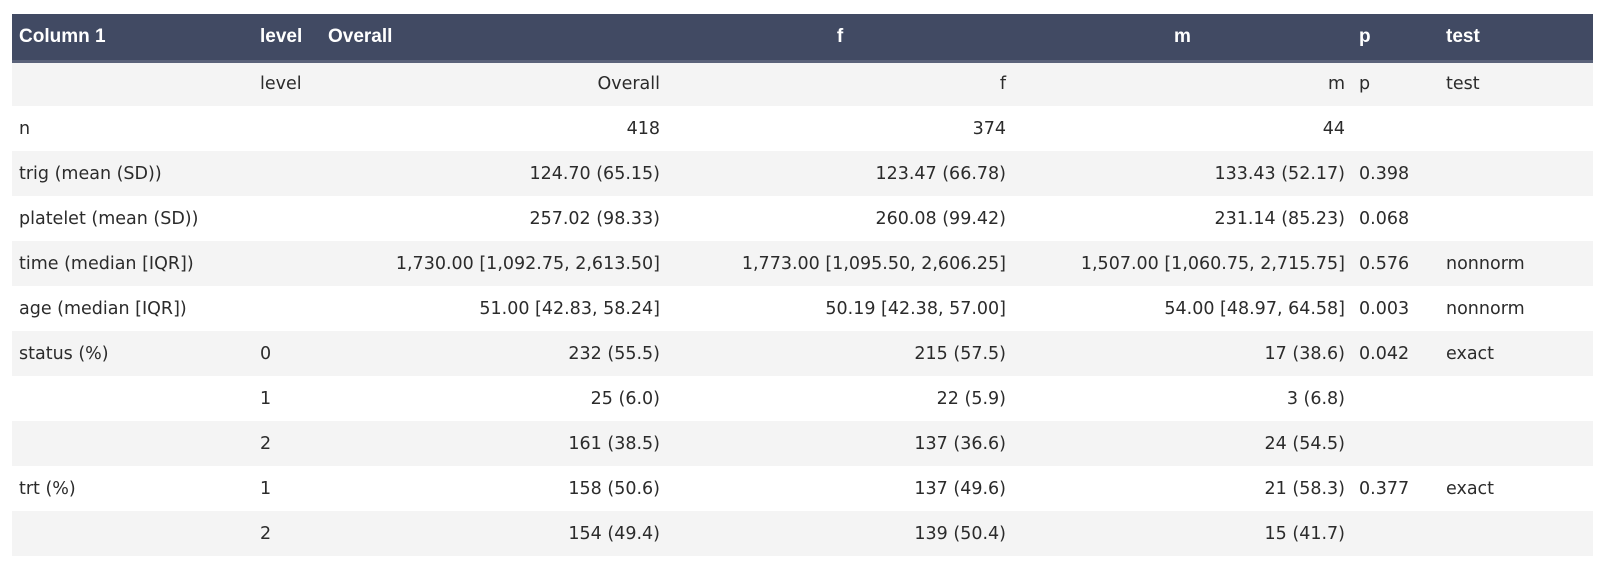 The image size is (1605, 580). I want to click on table-row: 1 25 (6.0) 22 (5.9) 3 (6.8), so click(802, 398).